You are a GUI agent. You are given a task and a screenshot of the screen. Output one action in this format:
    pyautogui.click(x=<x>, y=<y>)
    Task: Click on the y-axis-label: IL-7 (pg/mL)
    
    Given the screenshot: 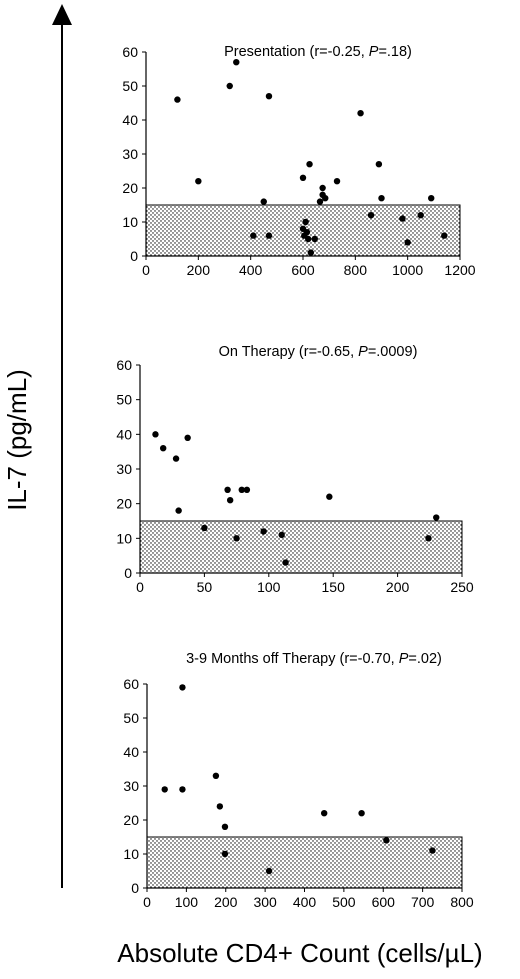 What is the action you would take?
    pyautogui.click(x=17, y=440)
    